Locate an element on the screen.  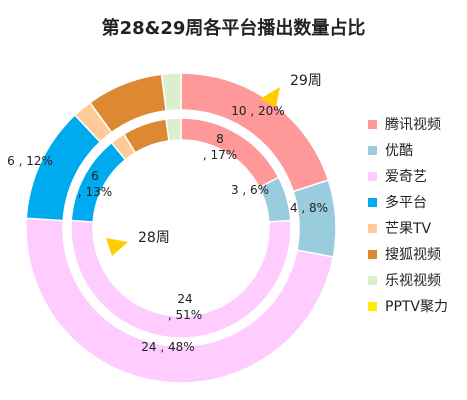
data-label-1-2: 24 , 48% is located at coordinates (167, 347).